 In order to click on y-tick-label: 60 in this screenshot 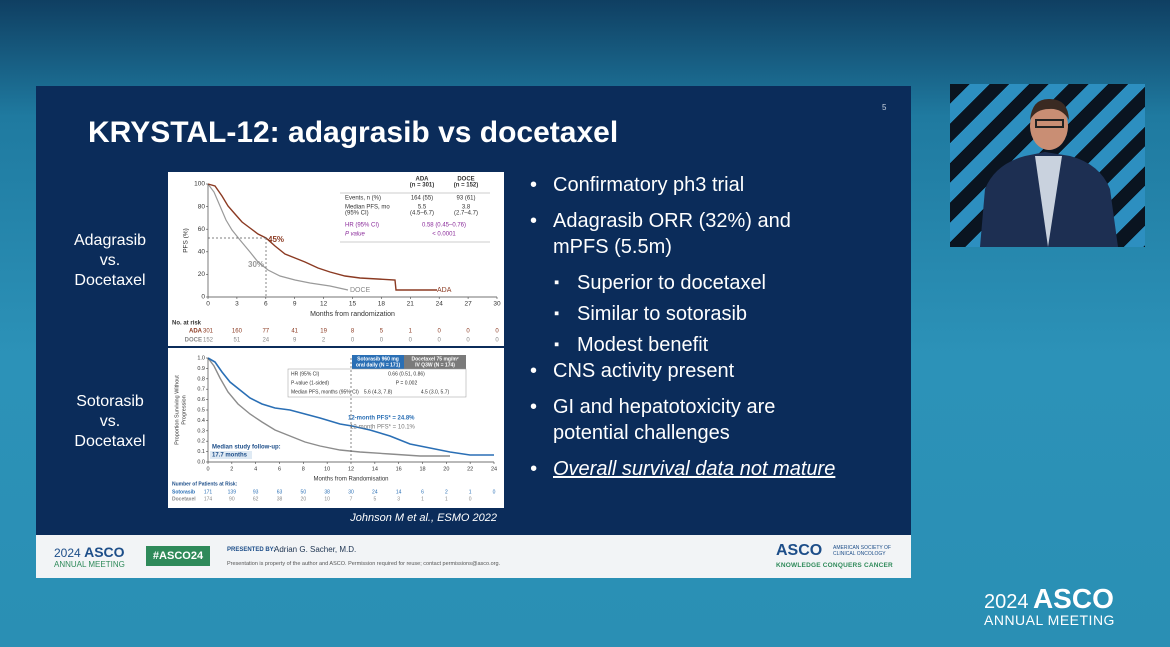, I will do `click(202, 229)`.